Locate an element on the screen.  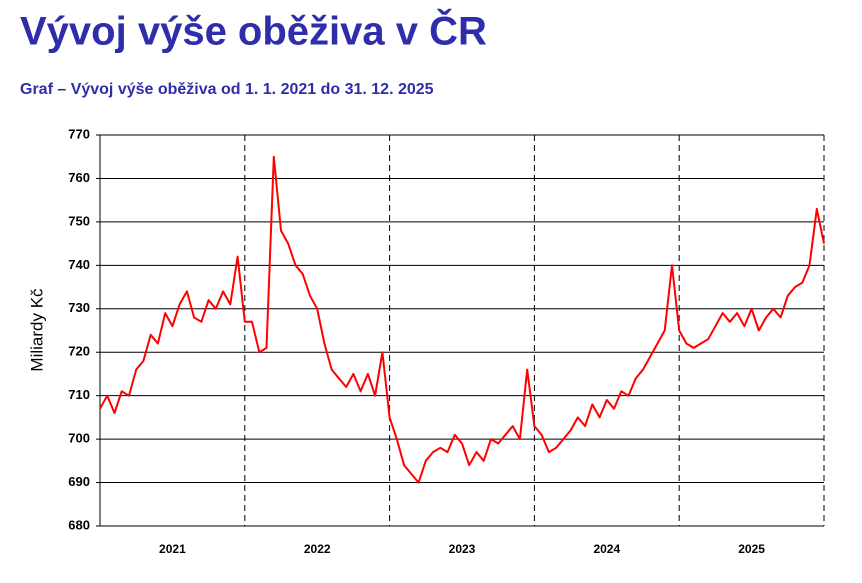
y-tick-label: 690 is located at coordinates (79, 481).